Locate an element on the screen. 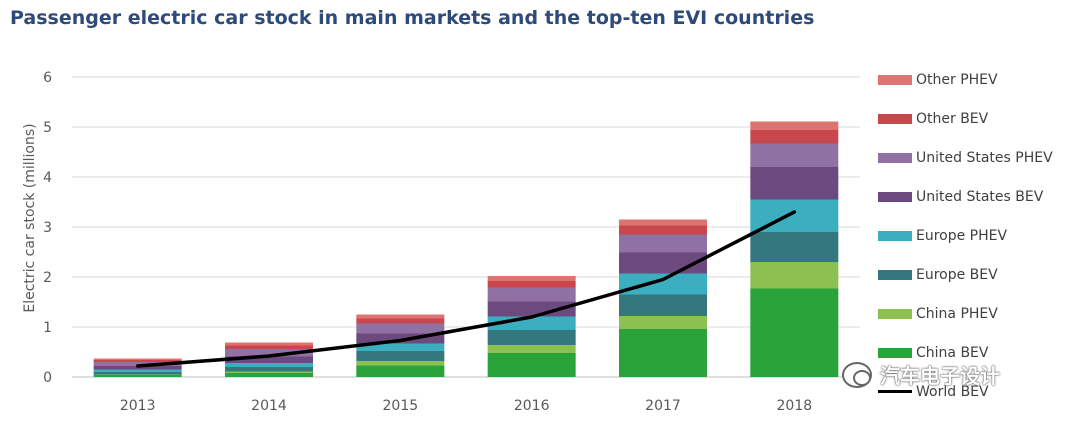 Image resolution: width=1080 pixels, height=423 pixels. legend-item: Europe PHEV is located at coordinates (965, 235).